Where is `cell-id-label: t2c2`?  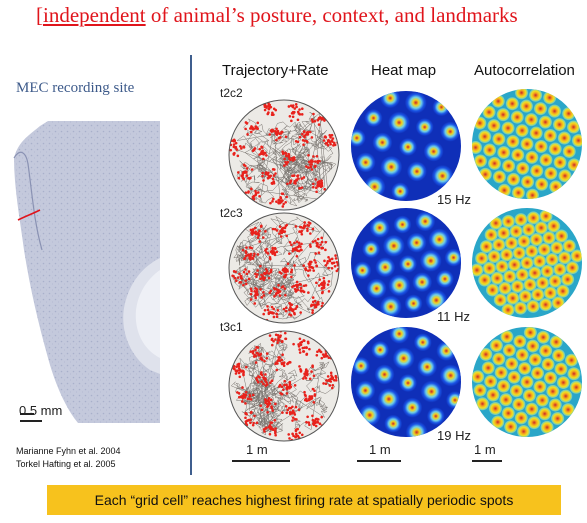
cell-id-label: t2c2 is located at coordinates (231, 93).